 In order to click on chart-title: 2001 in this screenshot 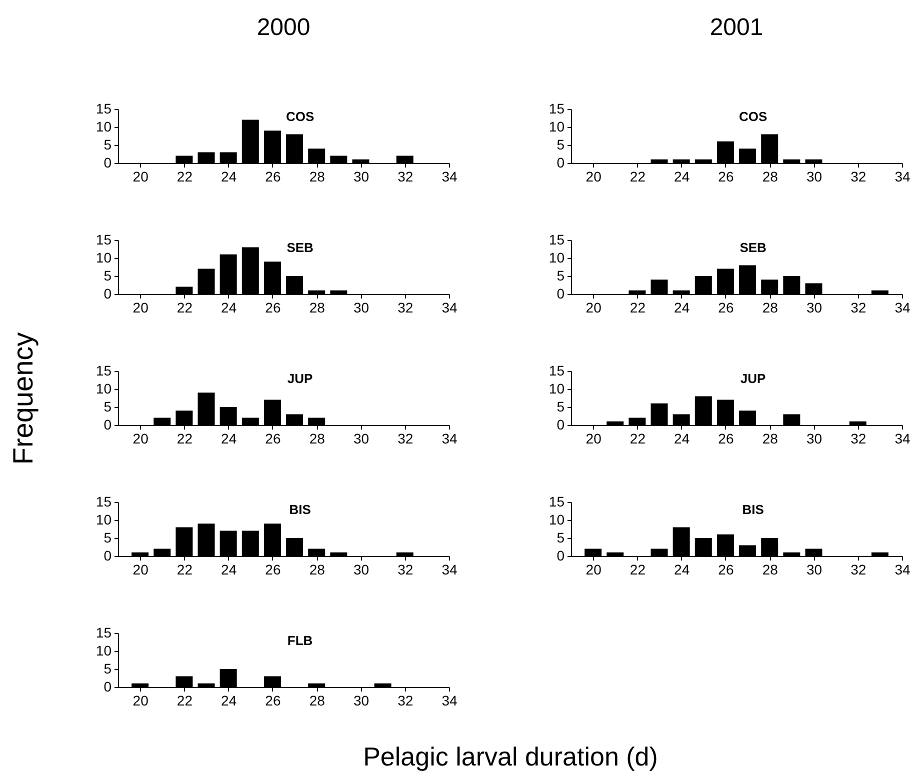, I will do `click(737, 27)`.